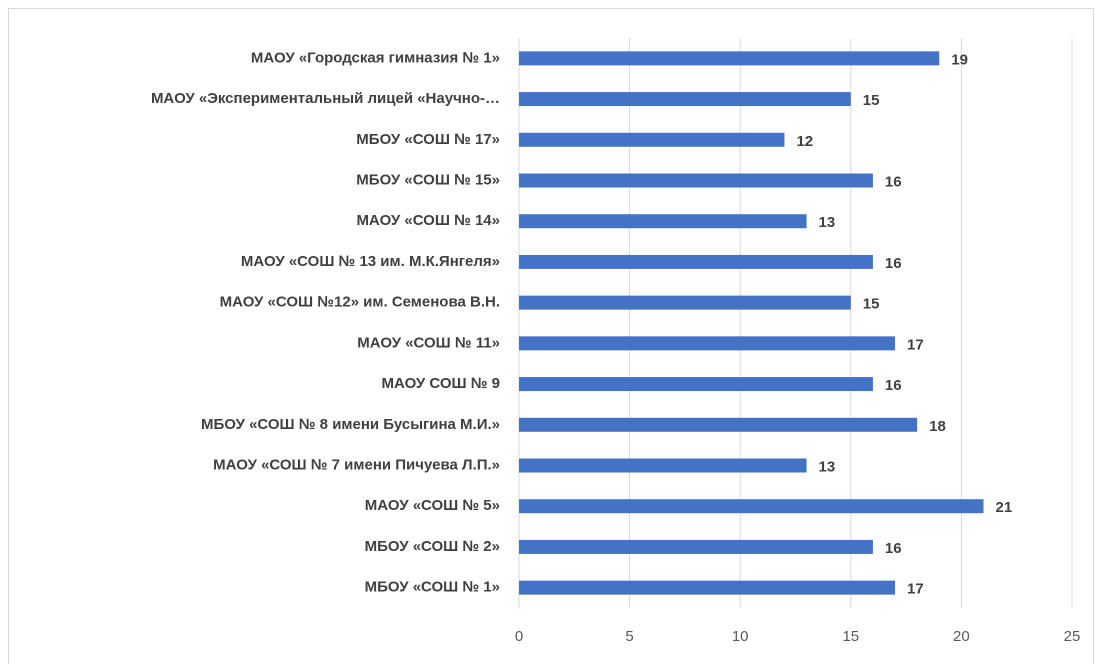  What do you see at coordinates (350, 424) in the screenshot?
I see `y-tick-label: МБОУ «СОШ № 8 имени Бусыгина М.И.»` at bounding box center [350, 424].